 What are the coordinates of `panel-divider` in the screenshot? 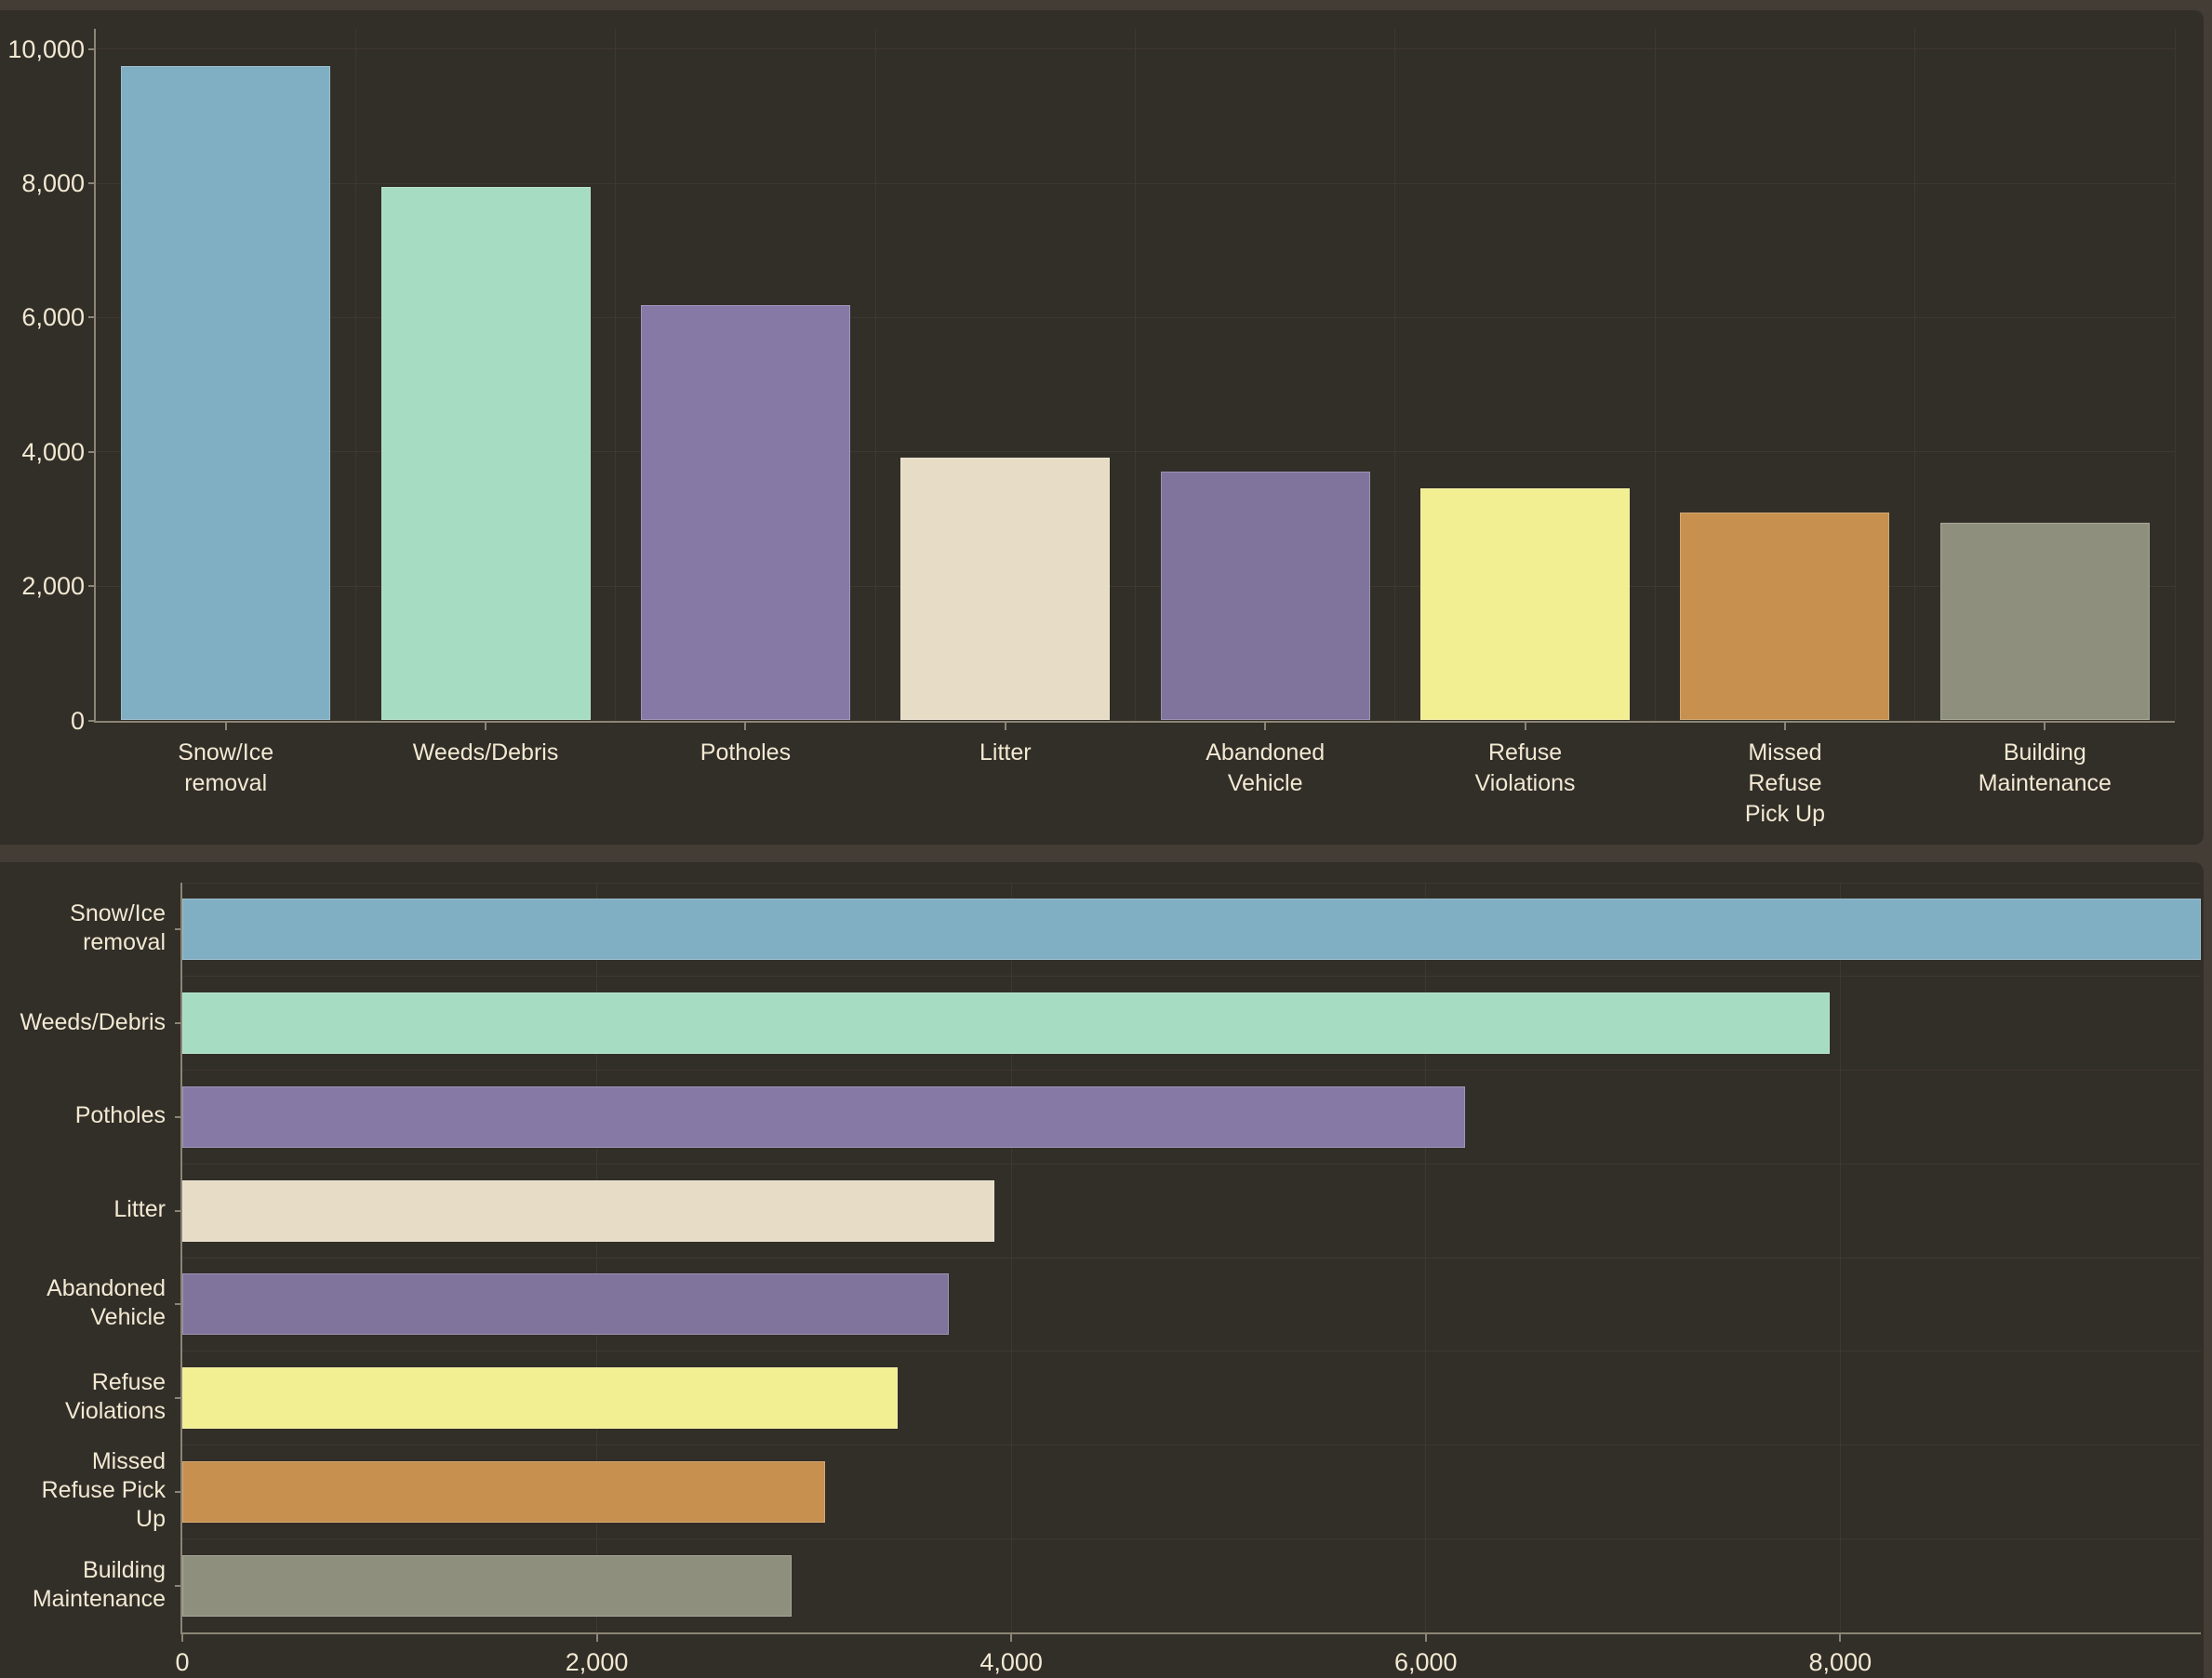 It's located at (1106, 854).